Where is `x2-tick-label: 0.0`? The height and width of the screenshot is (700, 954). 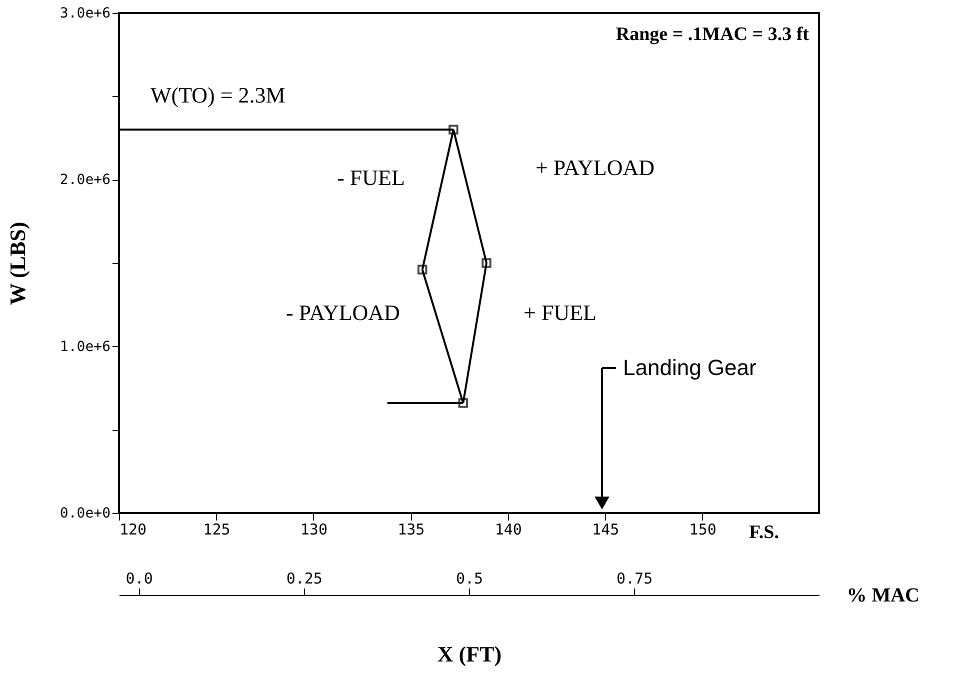 x2-tick-label: 0.0 is located at coordinates (139, 579).